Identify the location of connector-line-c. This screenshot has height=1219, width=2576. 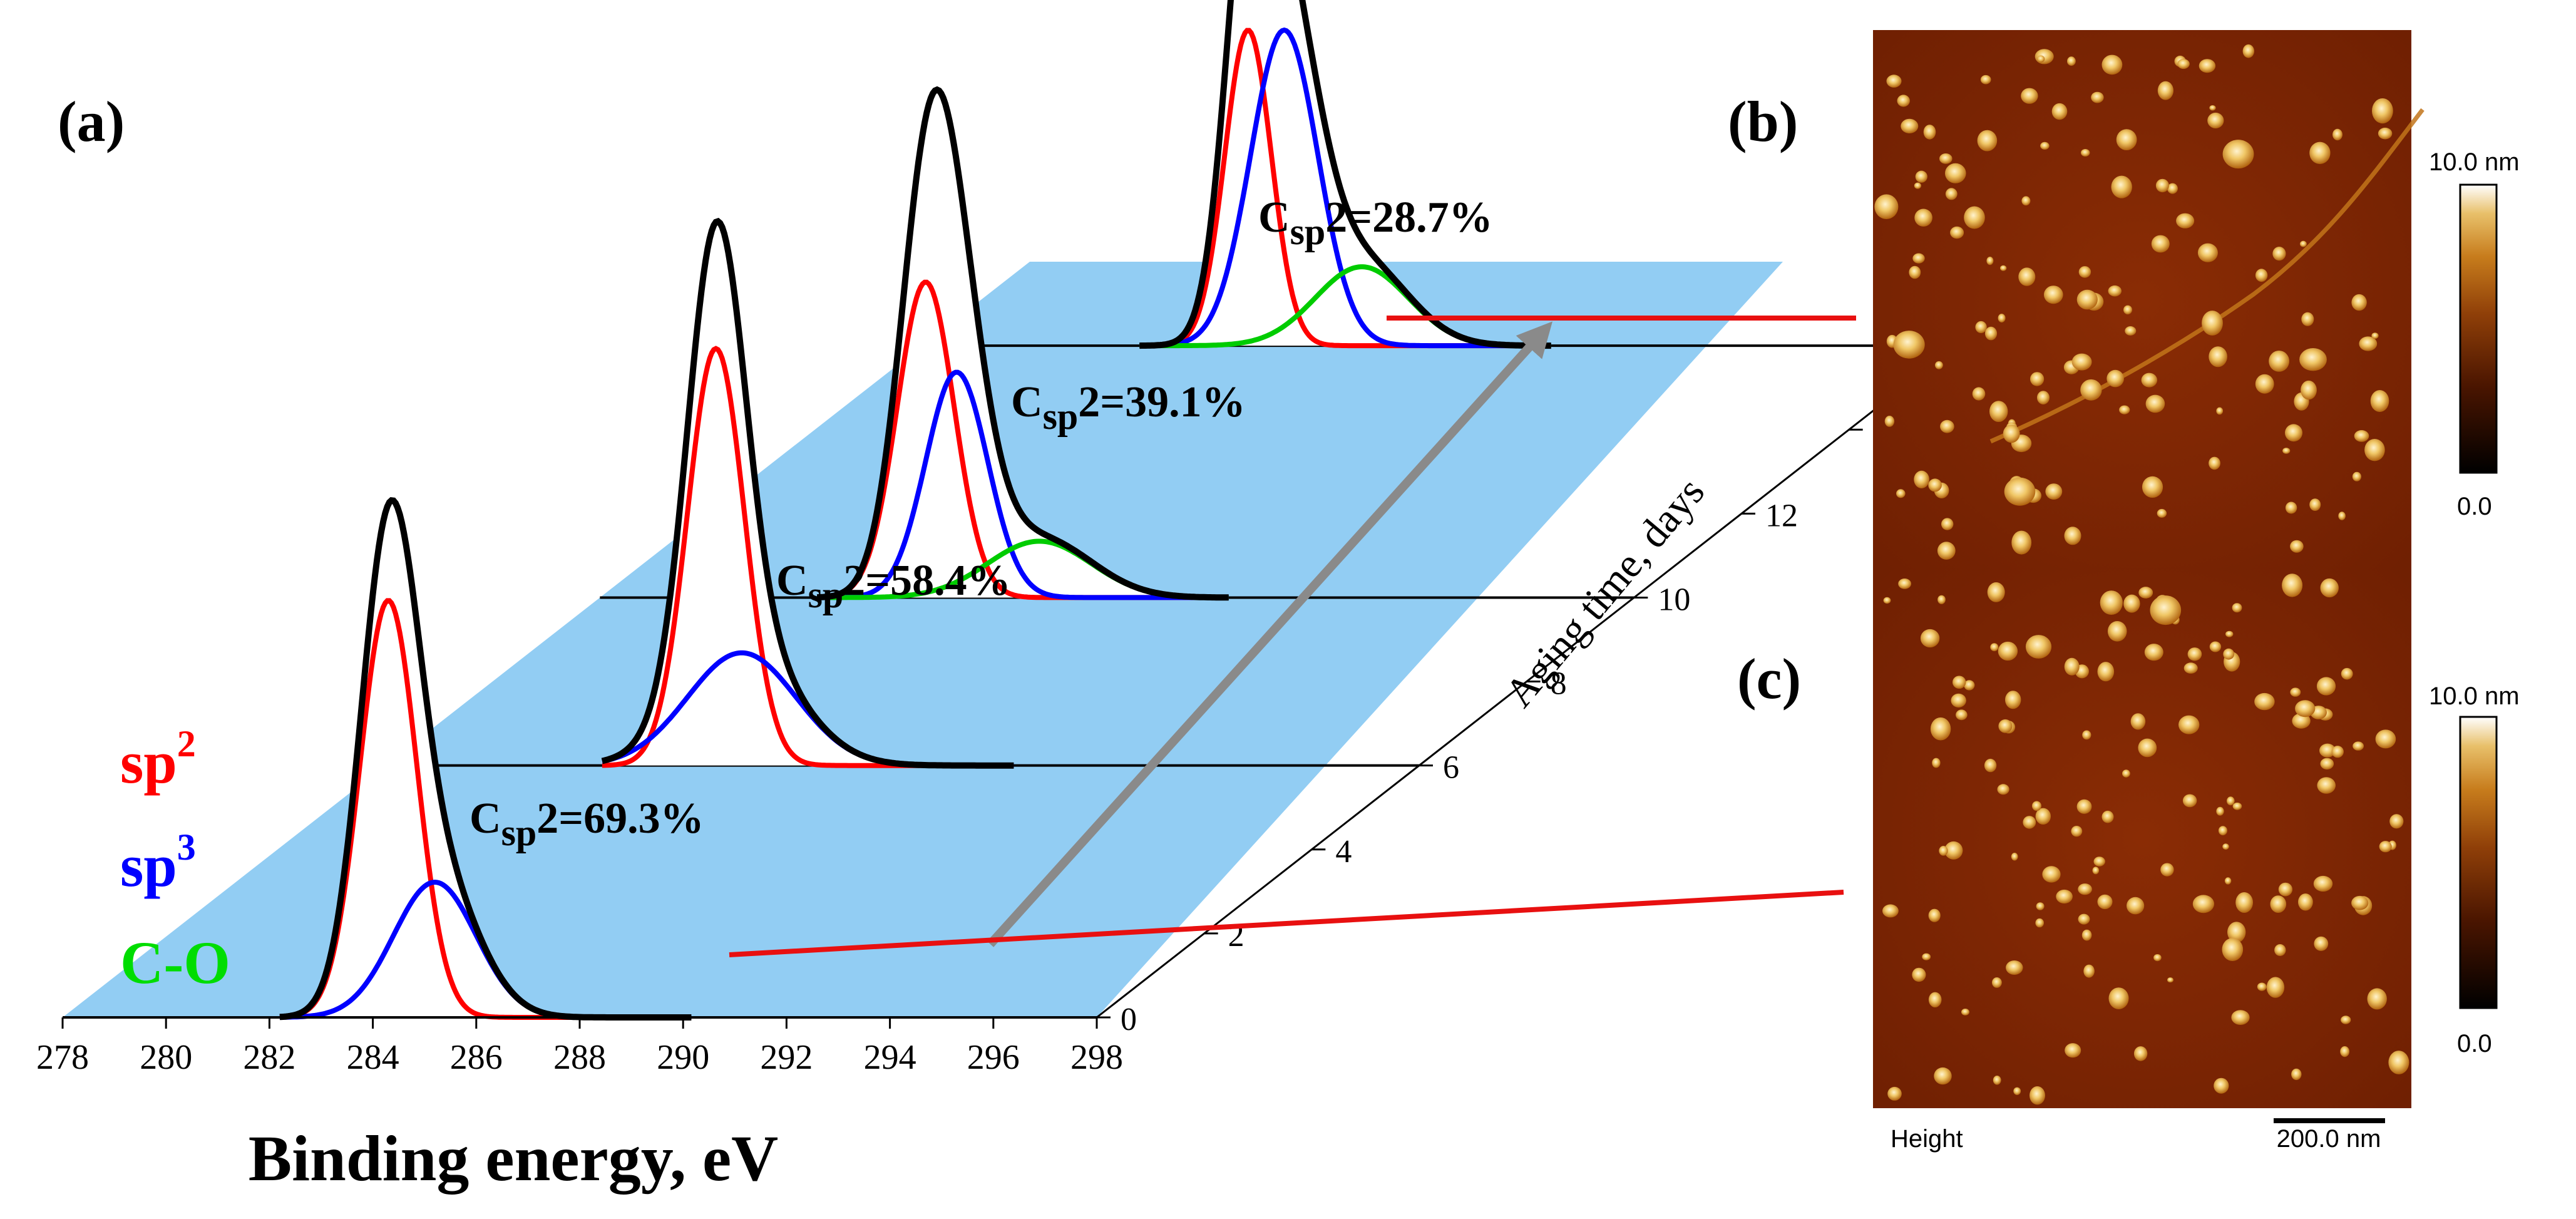
(1286, 924).